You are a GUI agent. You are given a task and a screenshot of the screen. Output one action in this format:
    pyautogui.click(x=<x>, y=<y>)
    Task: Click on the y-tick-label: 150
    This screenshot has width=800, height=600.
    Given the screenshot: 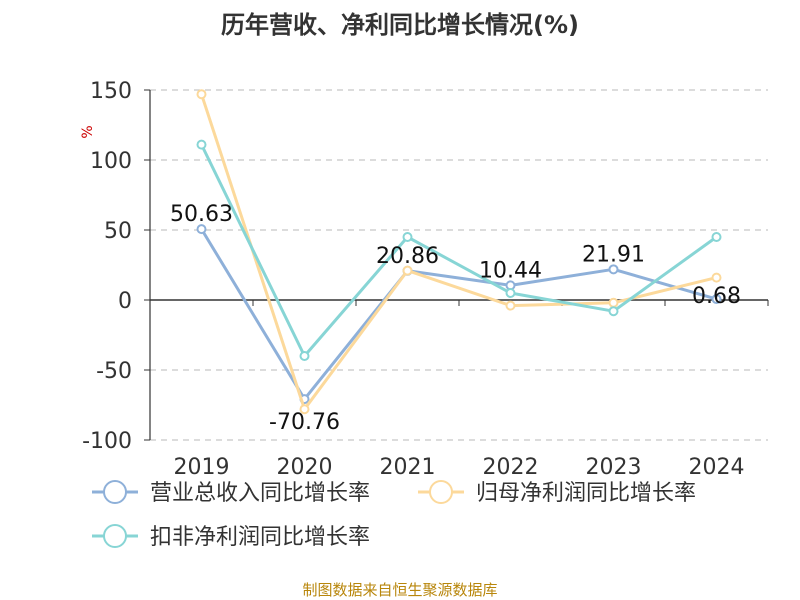 What is the action you would take?
    pyautogui.click(x=111, y=91)
    